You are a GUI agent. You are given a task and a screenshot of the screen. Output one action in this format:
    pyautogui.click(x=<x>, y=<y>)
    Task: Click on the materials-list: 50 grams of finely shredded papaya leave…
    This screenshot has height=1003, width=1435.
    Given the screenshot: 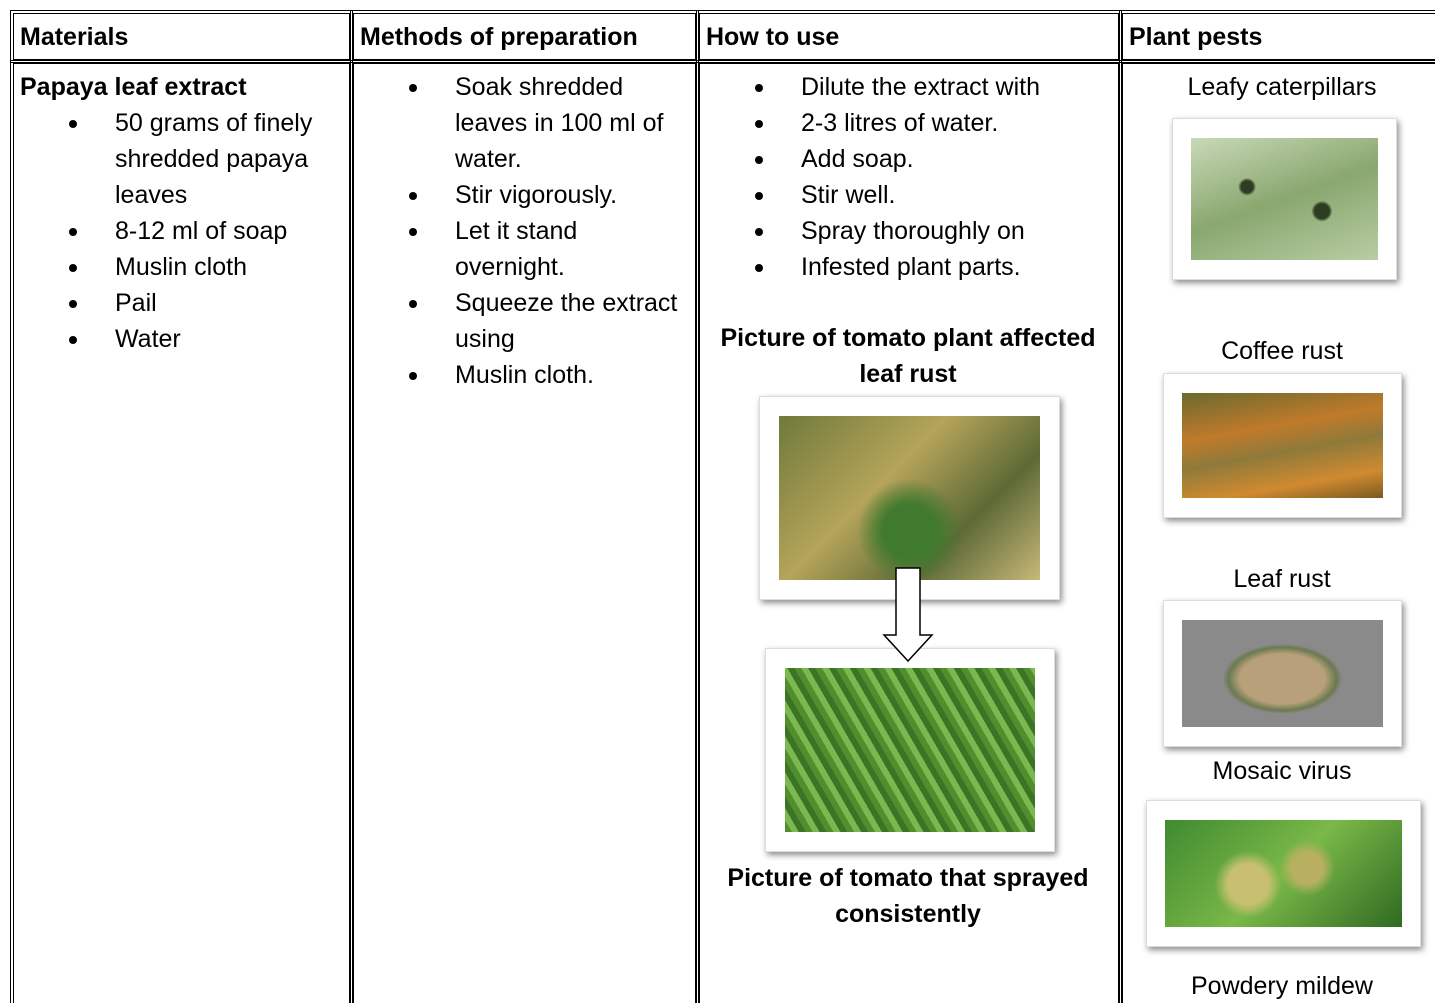 What is the action you would take?
    pyautogui.click(x=204, y=231)
    